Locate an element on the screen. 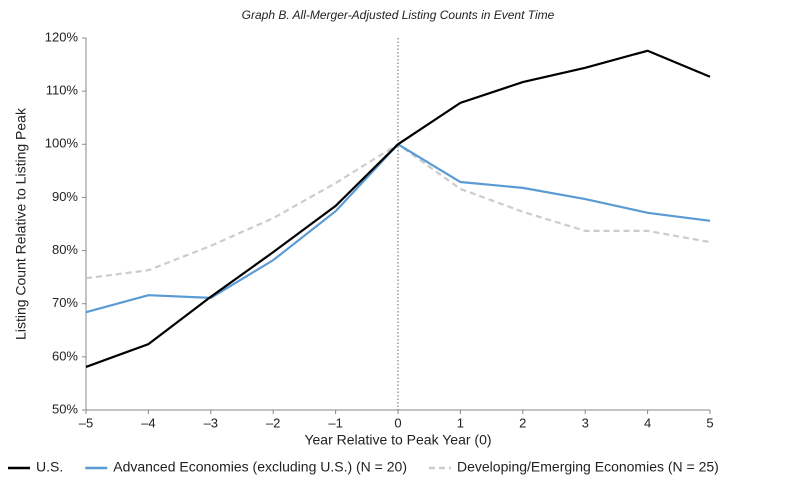 This screenshot has width=792, height=483. x-tick-label: –3 is located at coordinates (211, 422).